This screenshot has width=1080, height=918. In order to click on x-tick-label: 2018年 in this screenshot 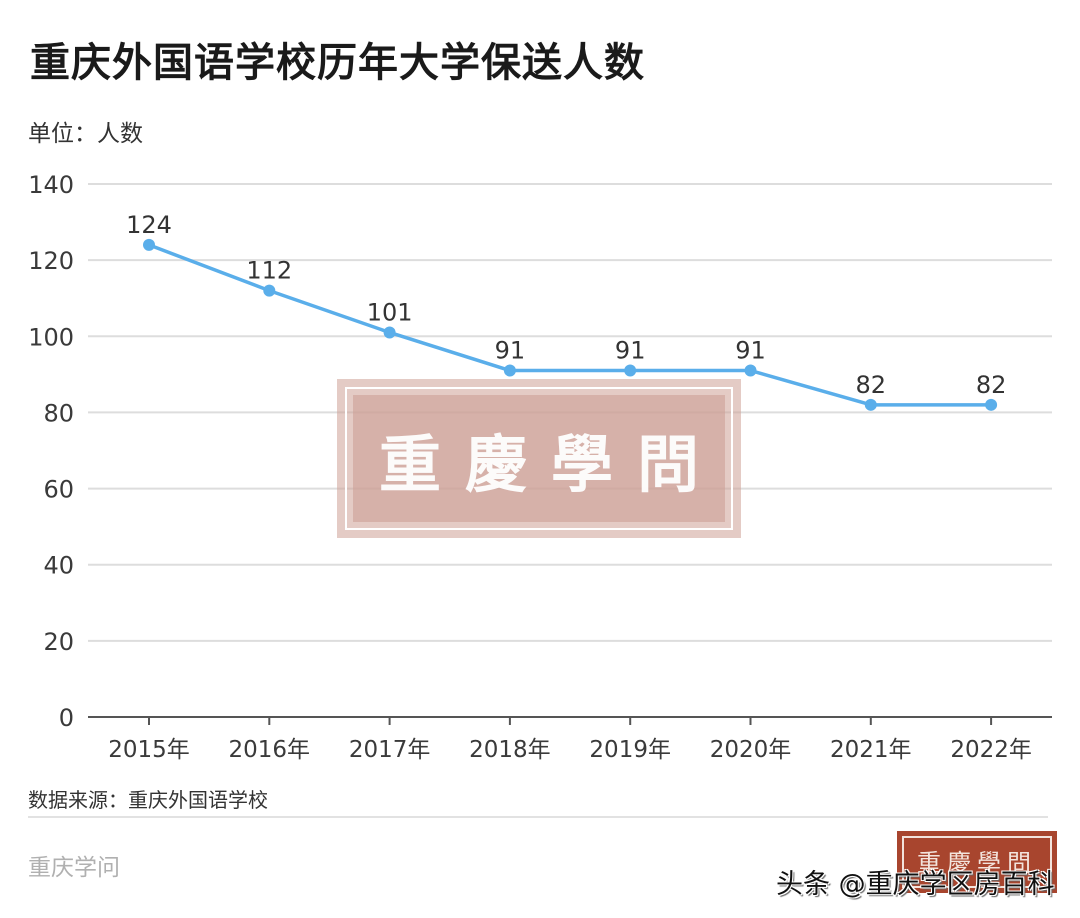, I will do `click(510, 750)`.